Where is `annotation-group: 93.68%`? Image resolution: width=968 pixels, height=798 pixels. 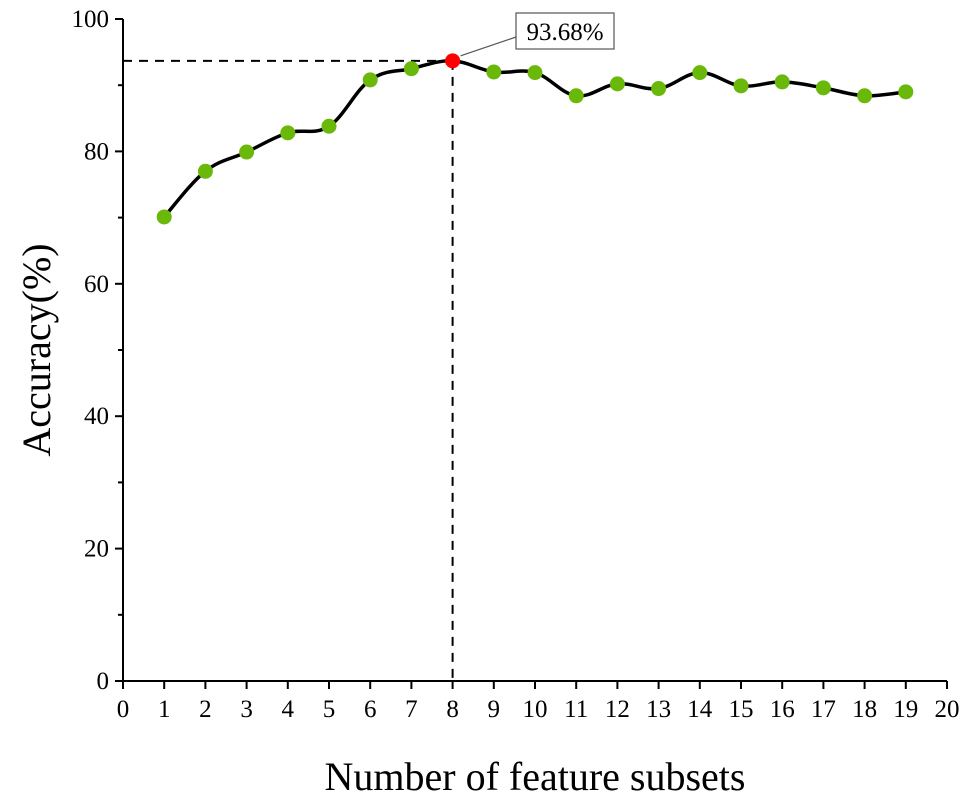
annotation-group: 93.68% is located at coordinates (537, 34).